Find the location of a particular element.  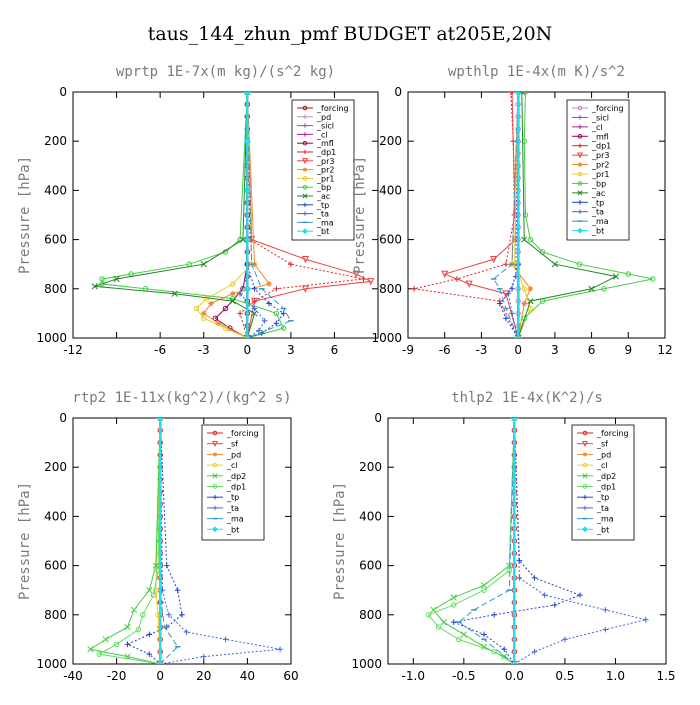

y-tick-label: 800 is located at coordinates (55, 289).